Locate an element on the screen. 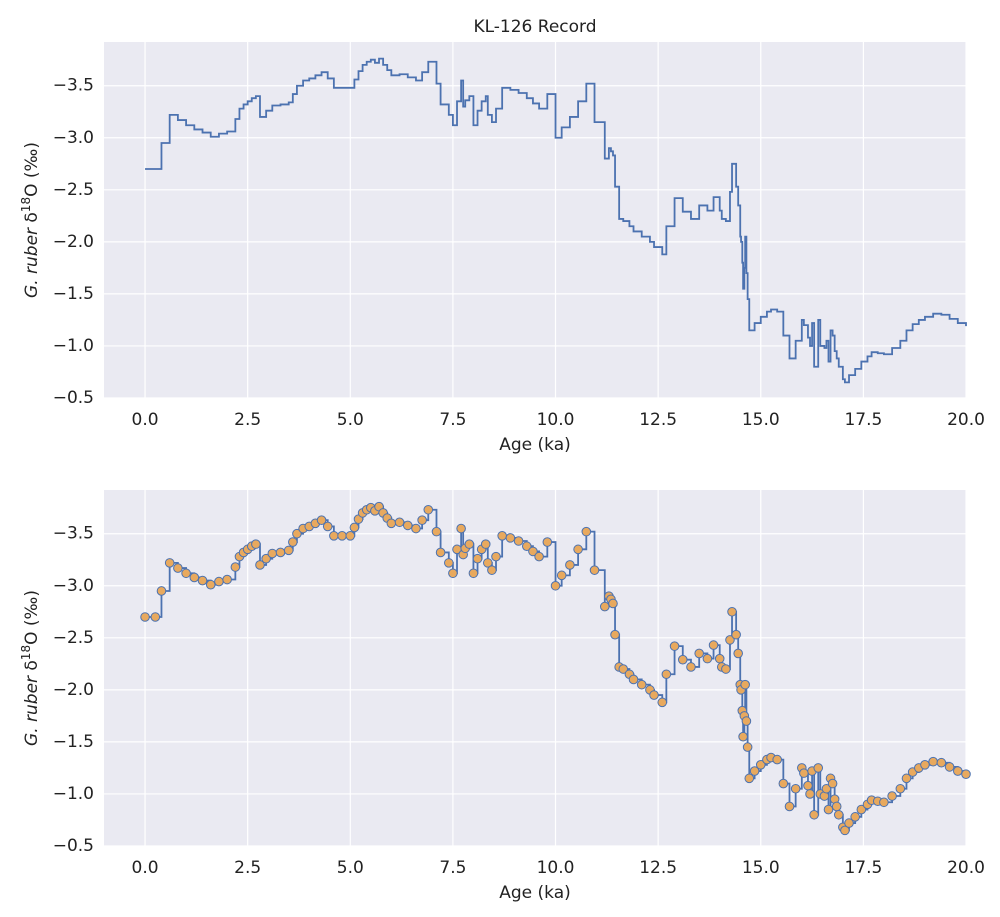  x-tick-label: 7.5 is located at coordinates (452, 868).